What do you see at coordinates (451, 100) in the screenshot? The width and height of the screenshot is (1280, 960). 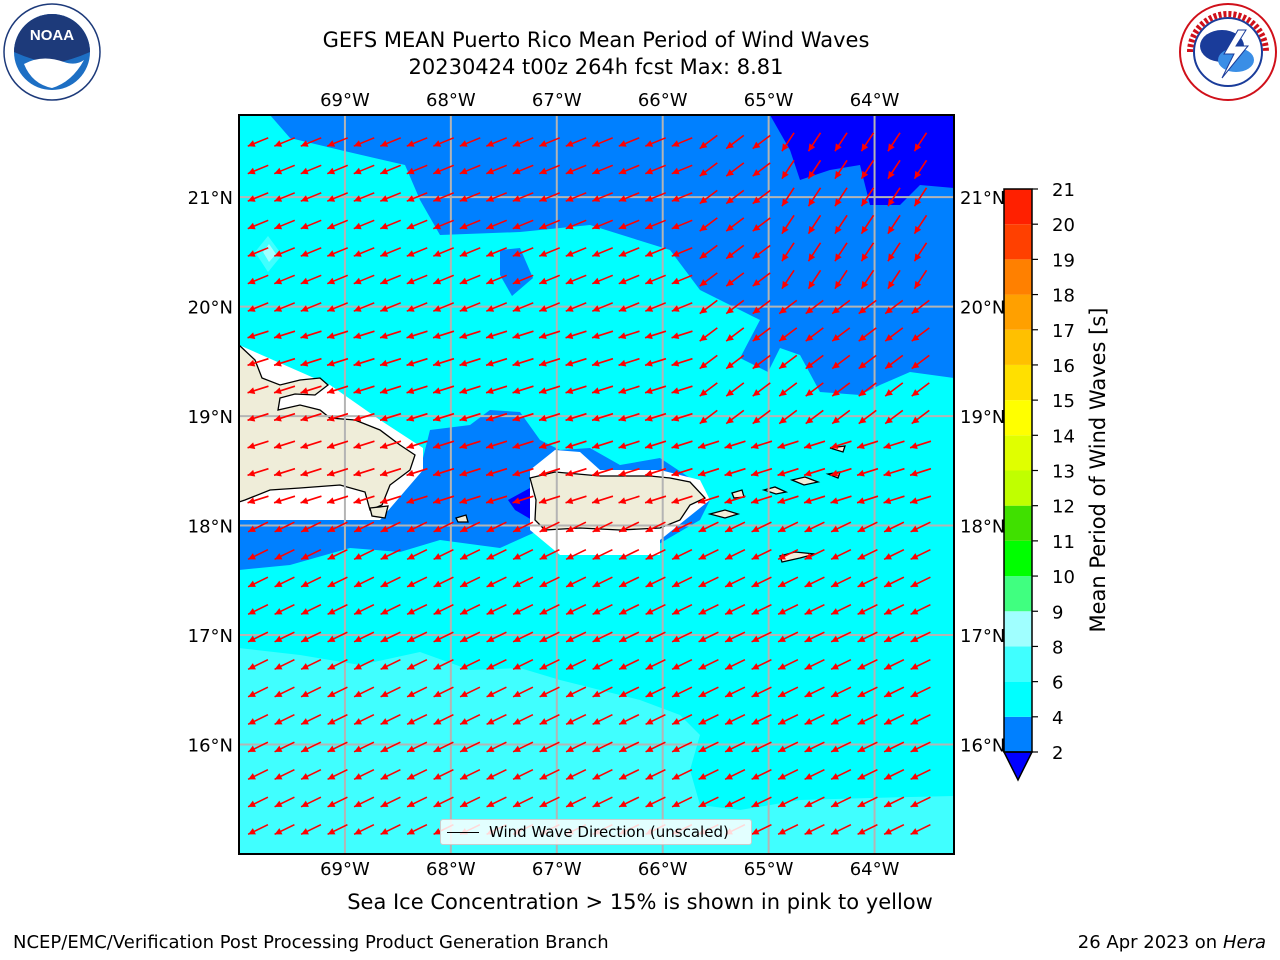 I see `lon-label-top: 68°W` at bounding box center [451, 100].